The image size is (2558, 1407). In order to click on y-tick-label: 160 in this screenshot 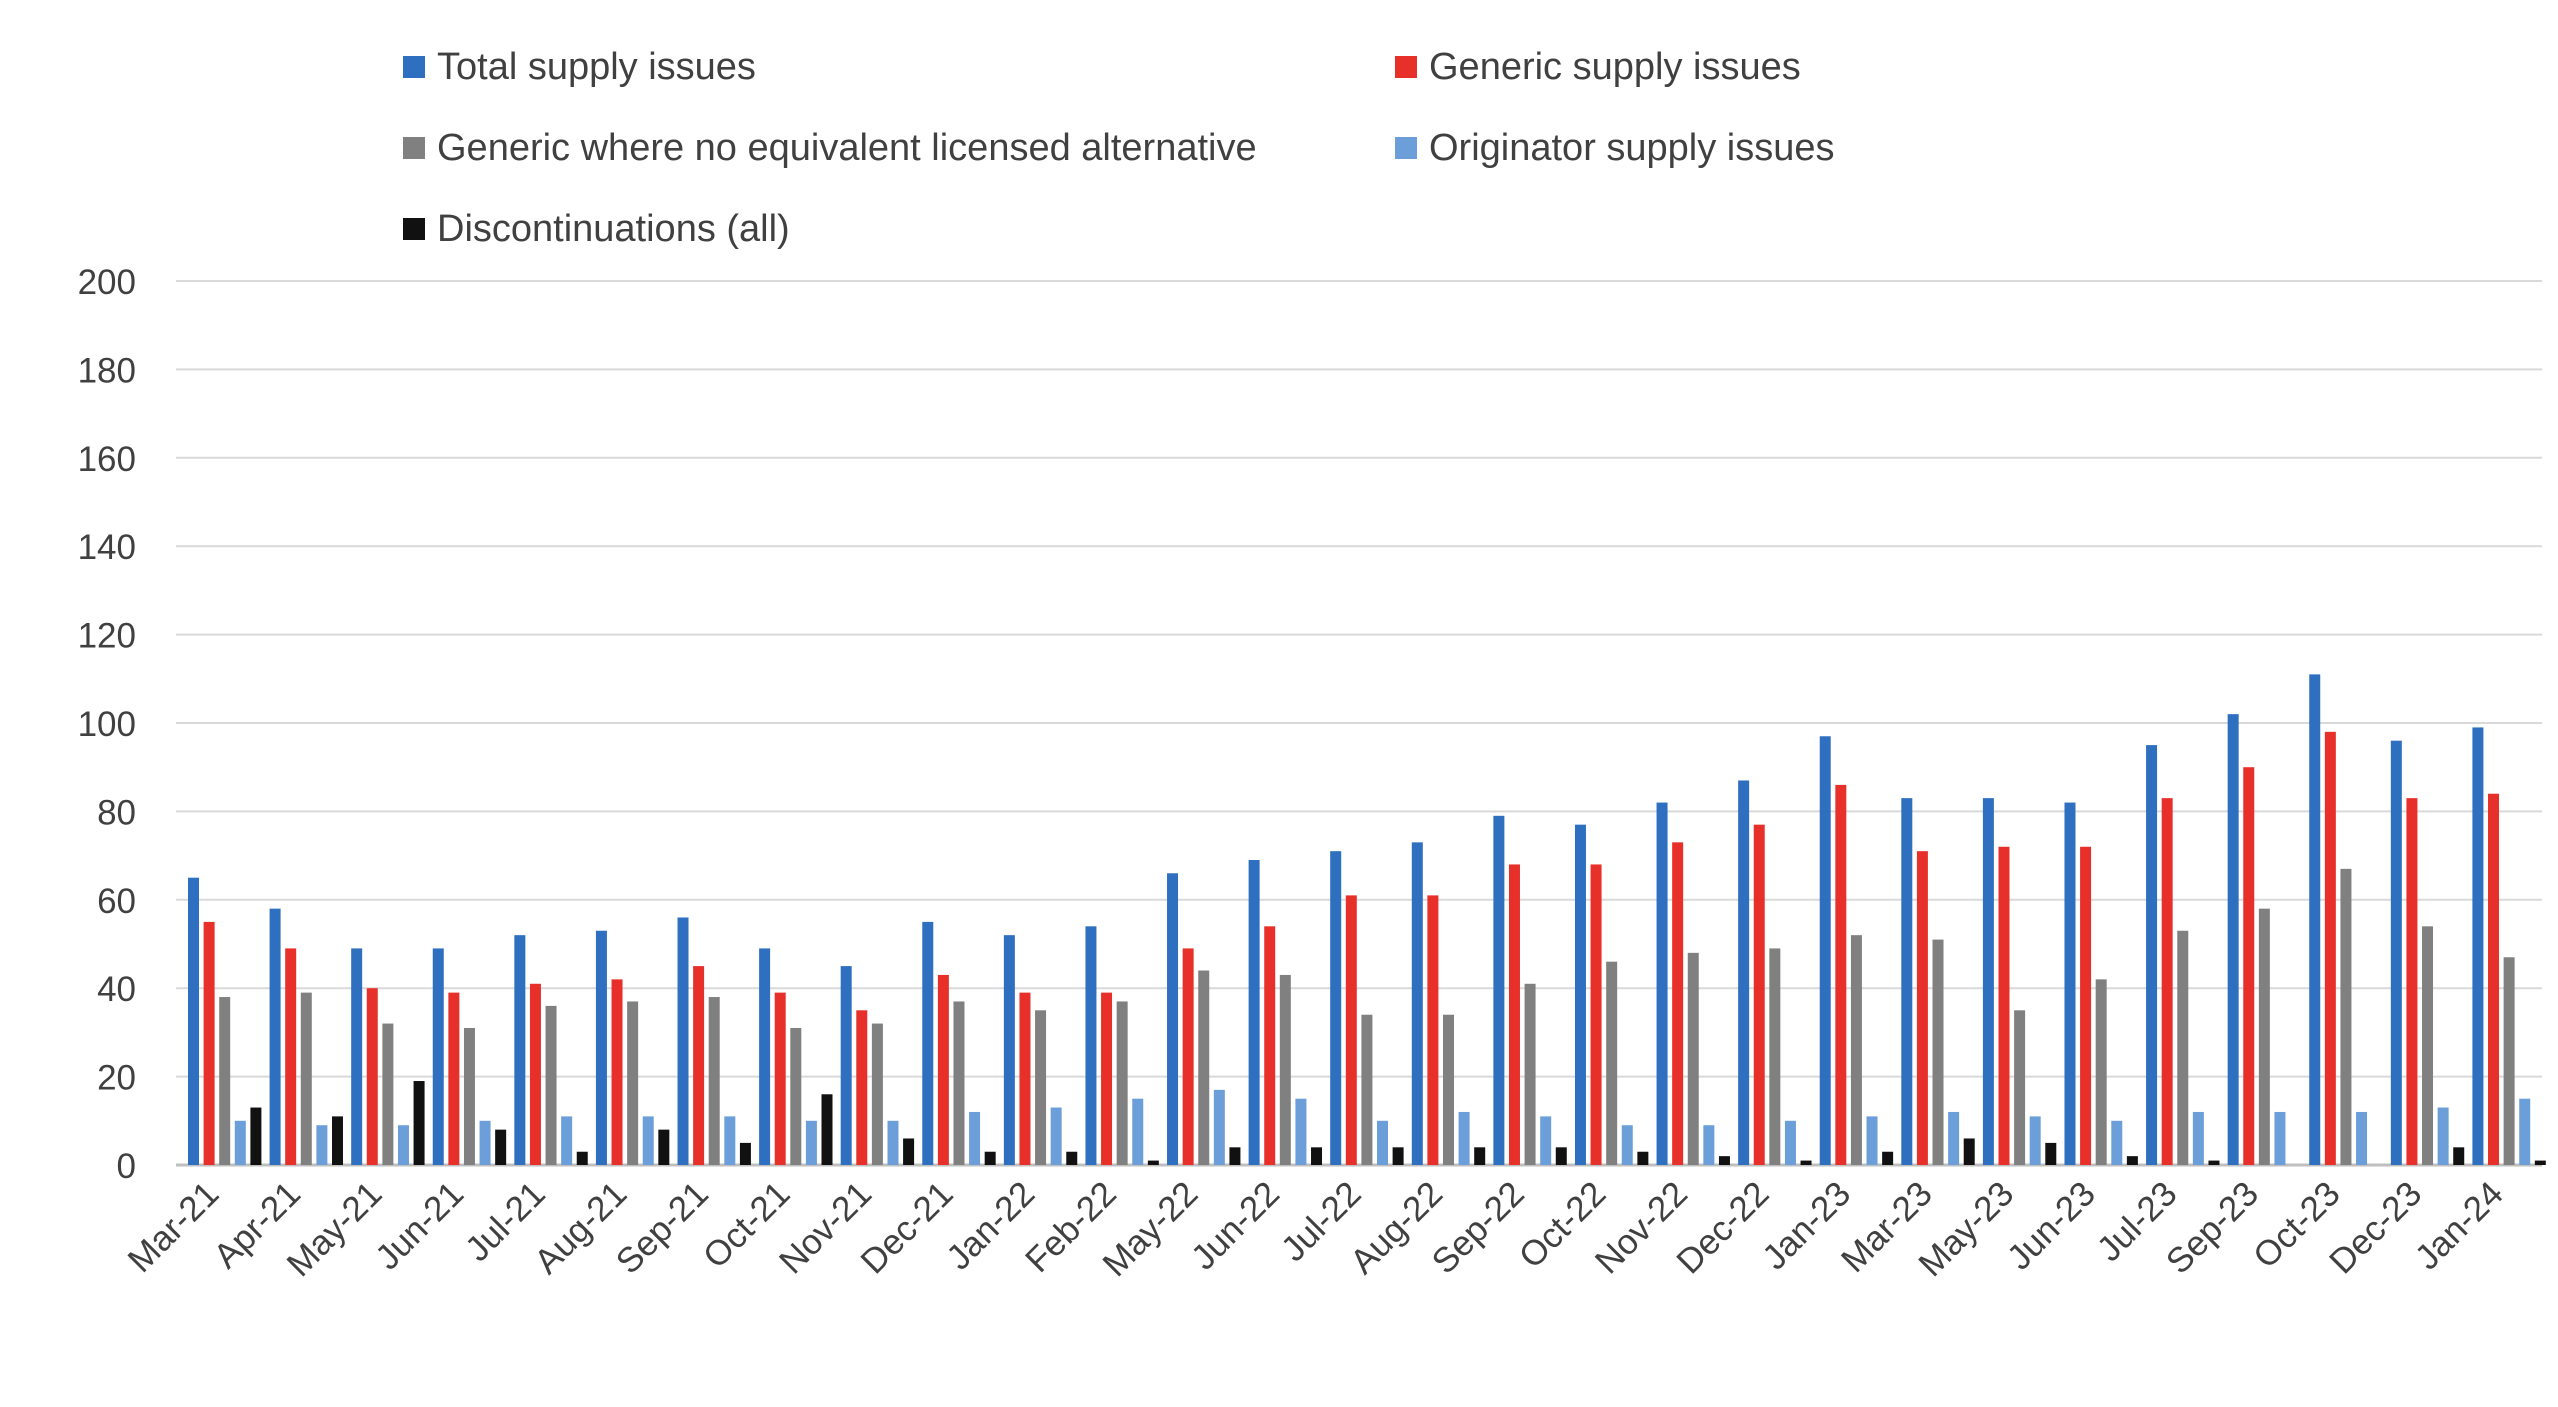, I will do `click(107, 459)`.